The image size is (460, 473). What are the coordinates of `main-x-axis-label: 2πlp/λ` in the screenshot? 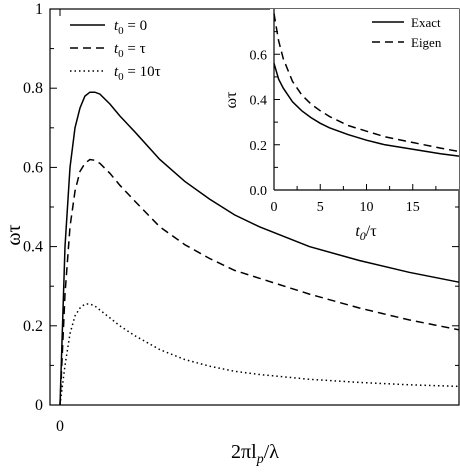 It's located at (255, 454).